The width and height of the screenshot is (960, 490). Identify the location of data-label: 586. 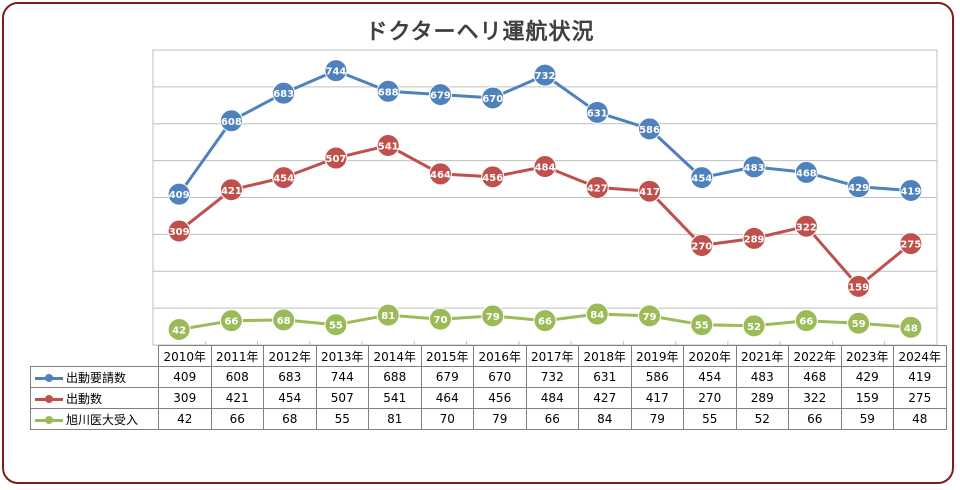
(649, 130).